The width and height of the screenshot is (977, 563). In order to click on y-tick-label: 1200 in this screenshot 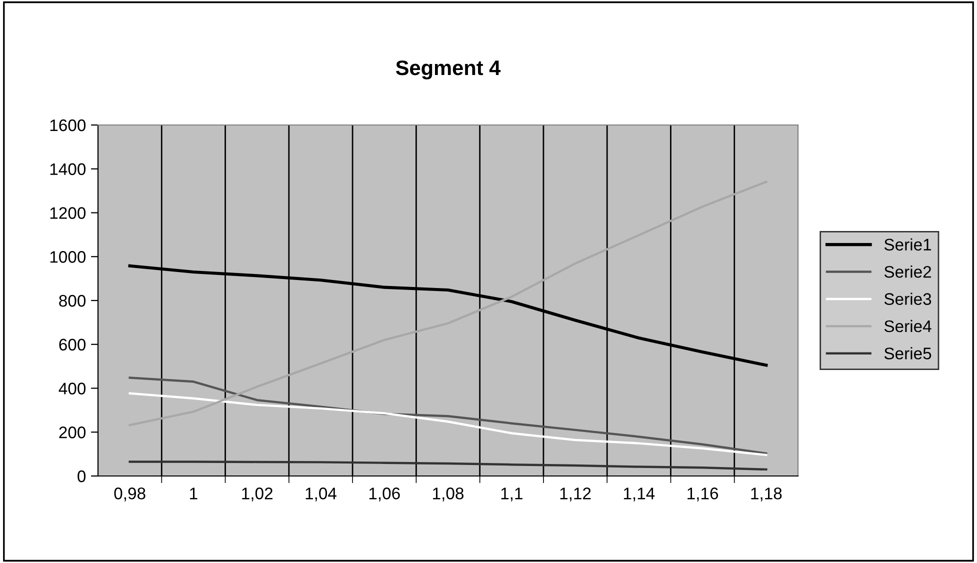, I will do `click(68, 213)`.